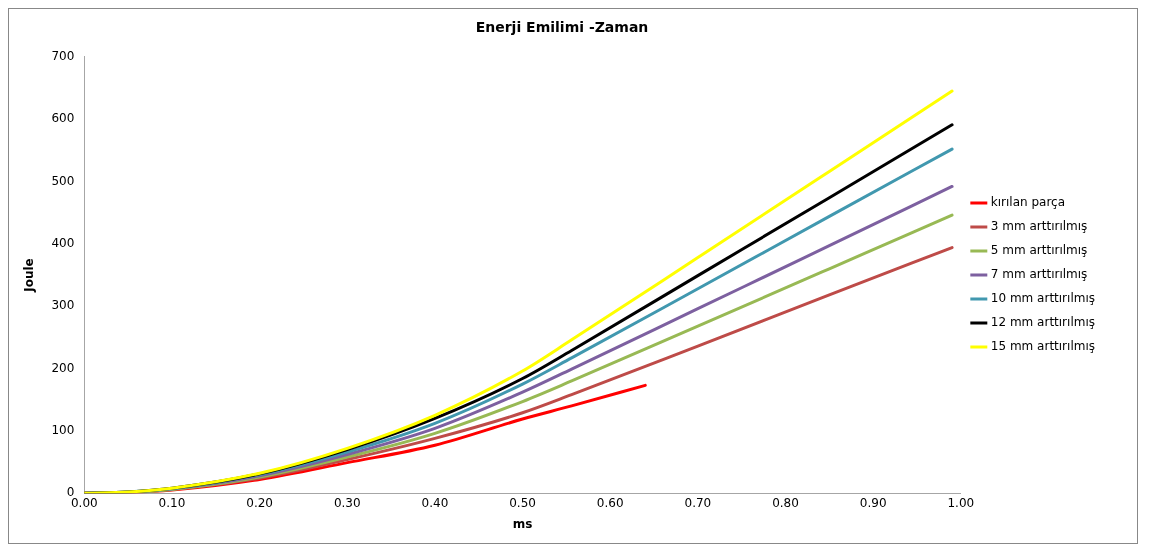 The width and height of the screenshot is (1150, 556). What do you see at coordinates (961, 502) in the screenshot?
I see `x-tick-label: 1.00` at bounding box center [961, 502].